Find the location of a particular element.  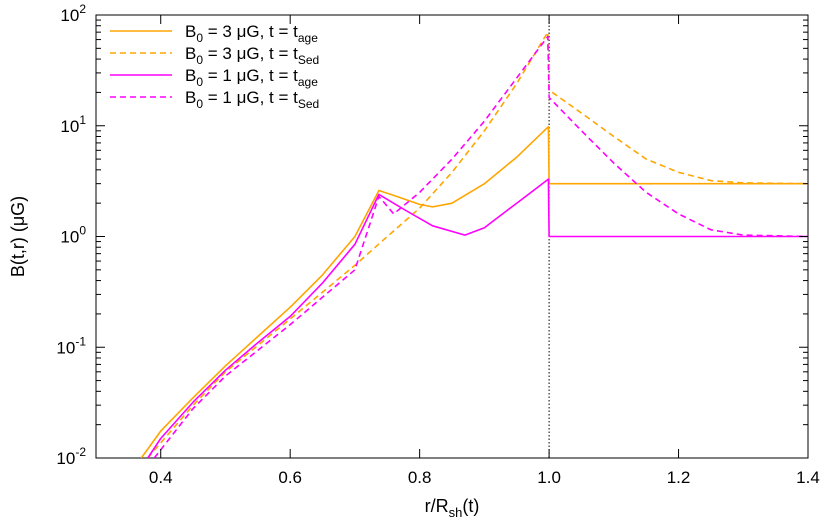

y-tick-label: 10⁻¹ is located at coordinates (71, 345).